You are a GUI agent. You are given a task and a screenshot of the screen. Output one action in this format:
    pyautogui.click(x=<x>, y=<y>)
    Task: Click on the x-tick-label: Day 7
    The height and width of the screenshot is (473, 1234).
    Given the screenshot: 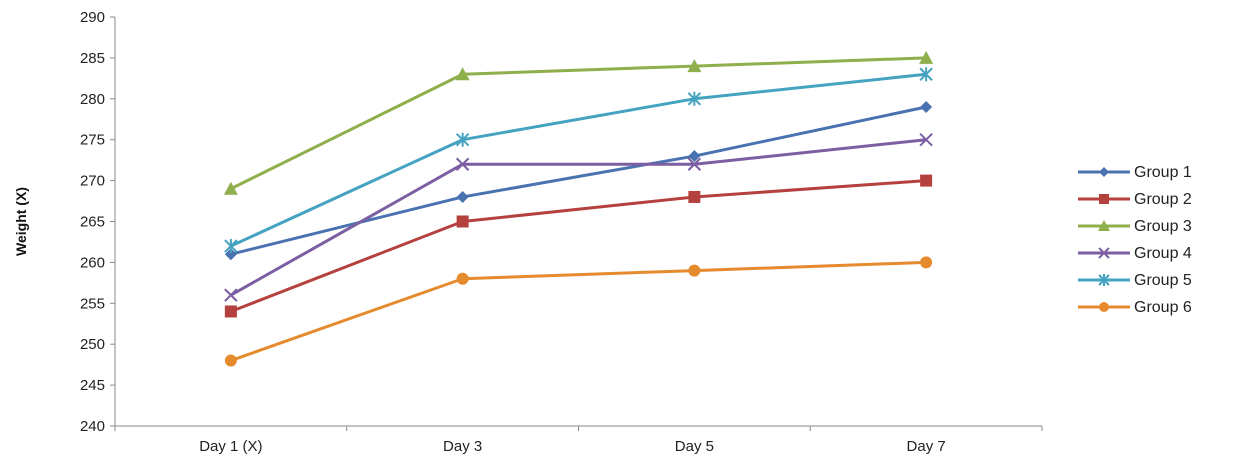 What is the action you would take?
    pyautogui.click(x=926, y=446)
    